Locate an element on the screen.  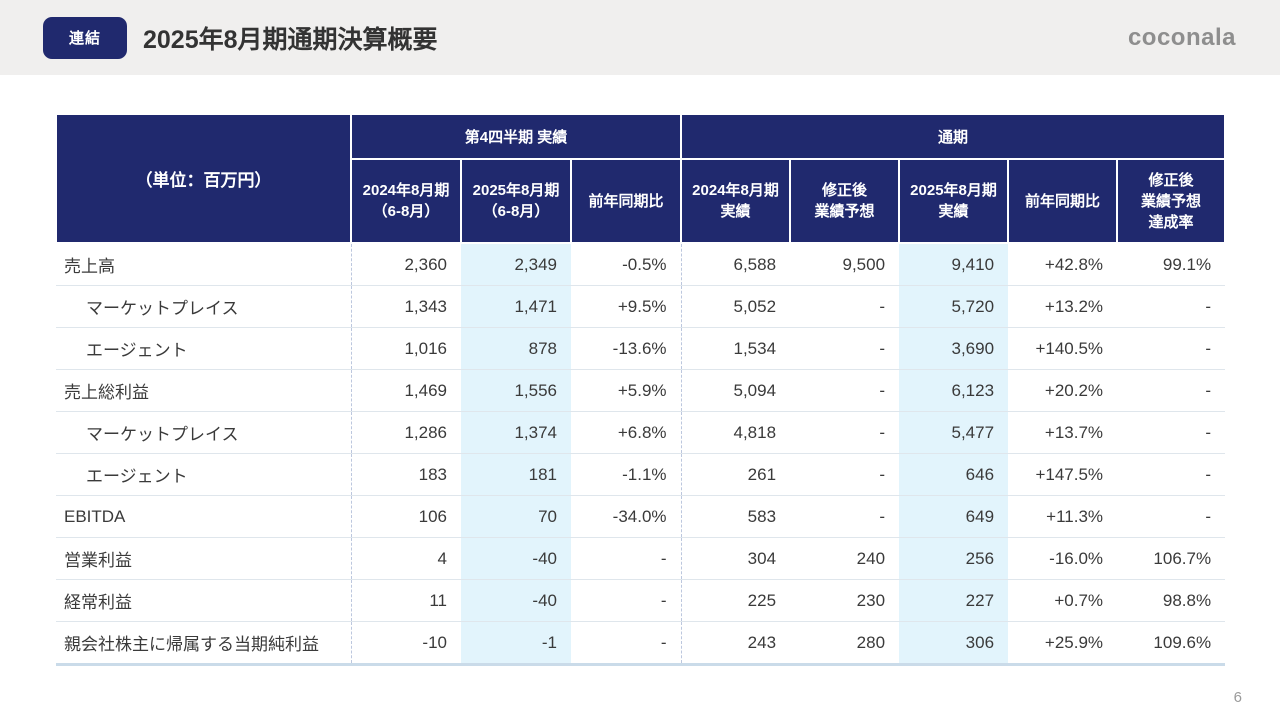
column-header-cell-0: 2024年8月期 （6-8月） is located at coordinates (406, 201).